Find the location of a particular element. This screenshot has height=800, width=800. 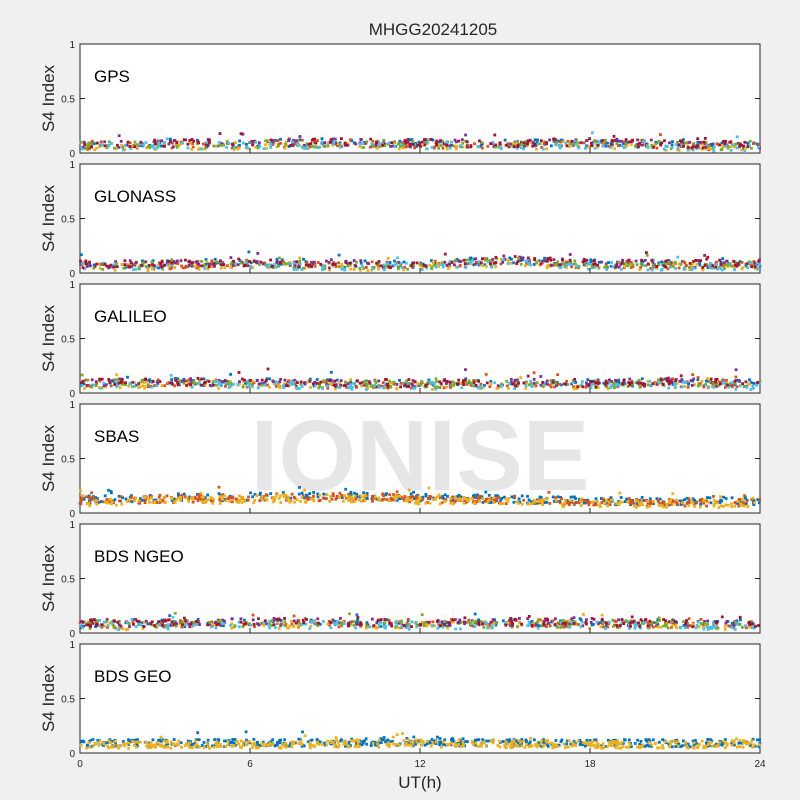

y-tick-label: 0.5 is located at coordinates (68, 580).